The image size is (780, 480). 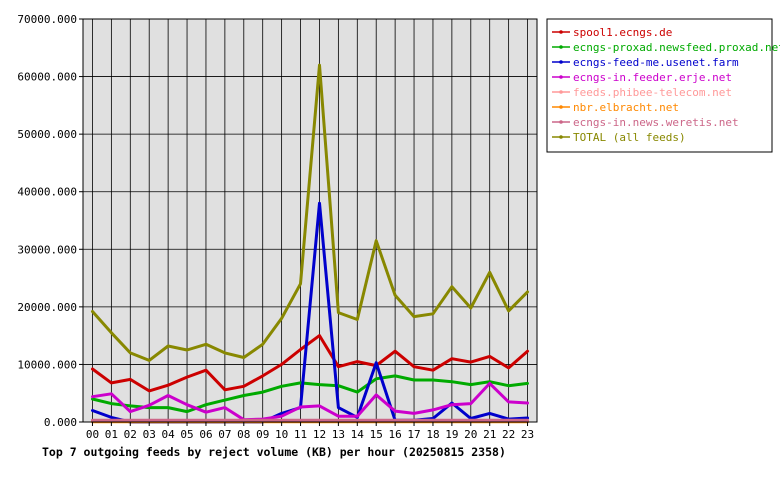 What do you see at coordinates (676, 47) in the screenshot?
I see `legend-label: ecngs-proxad.newsfeed.proxad.net` at bounding box center [676, 47].